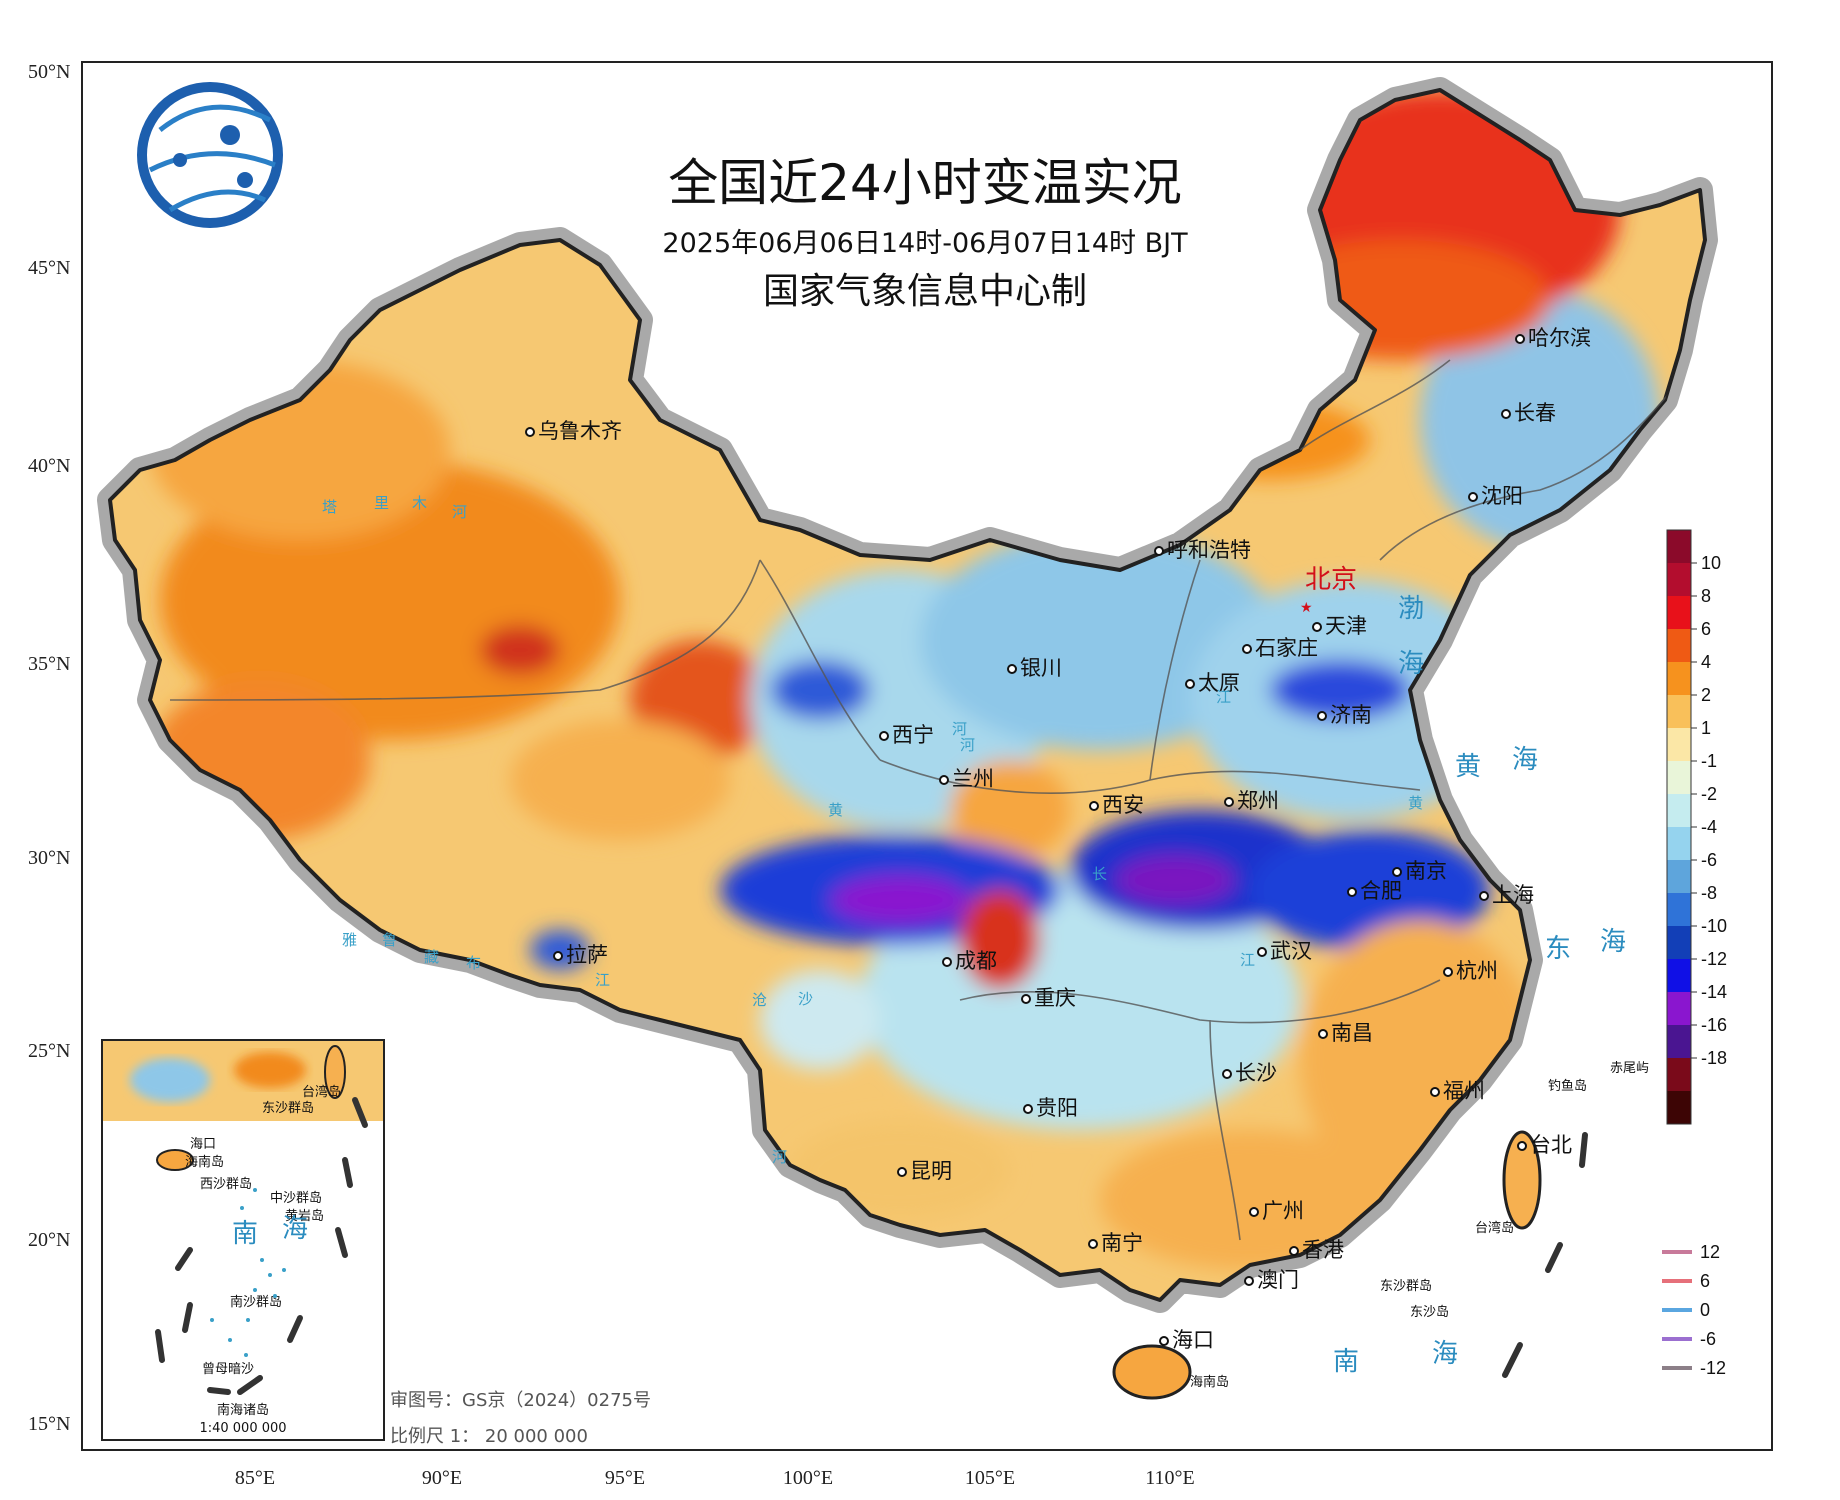 The height and width of the screenshot is (1500, 1840). I want to click on city-label: 南宁, so click(1122, 1243).